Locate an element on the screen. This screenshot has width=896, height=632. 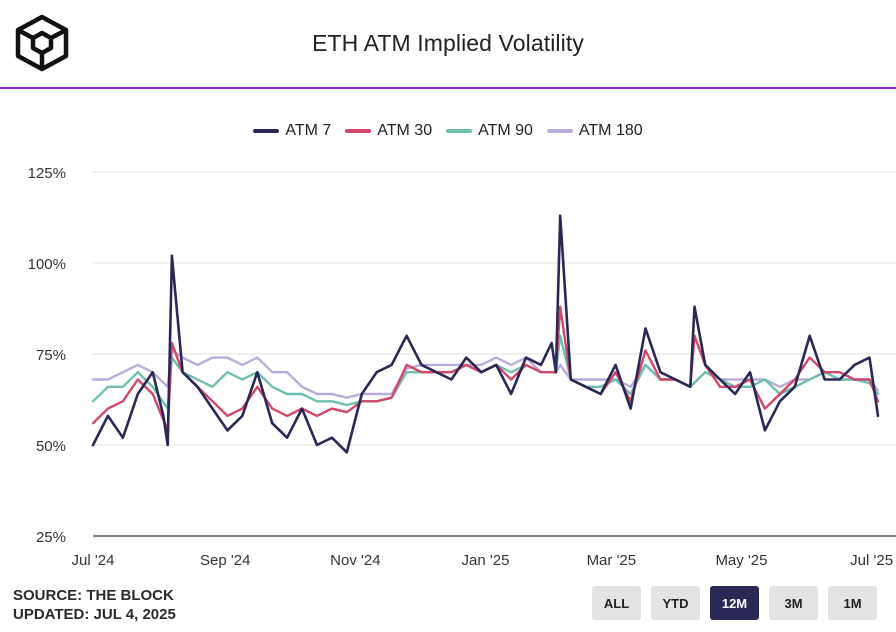
series-line-atm180 is located at coordinates (485, 374).